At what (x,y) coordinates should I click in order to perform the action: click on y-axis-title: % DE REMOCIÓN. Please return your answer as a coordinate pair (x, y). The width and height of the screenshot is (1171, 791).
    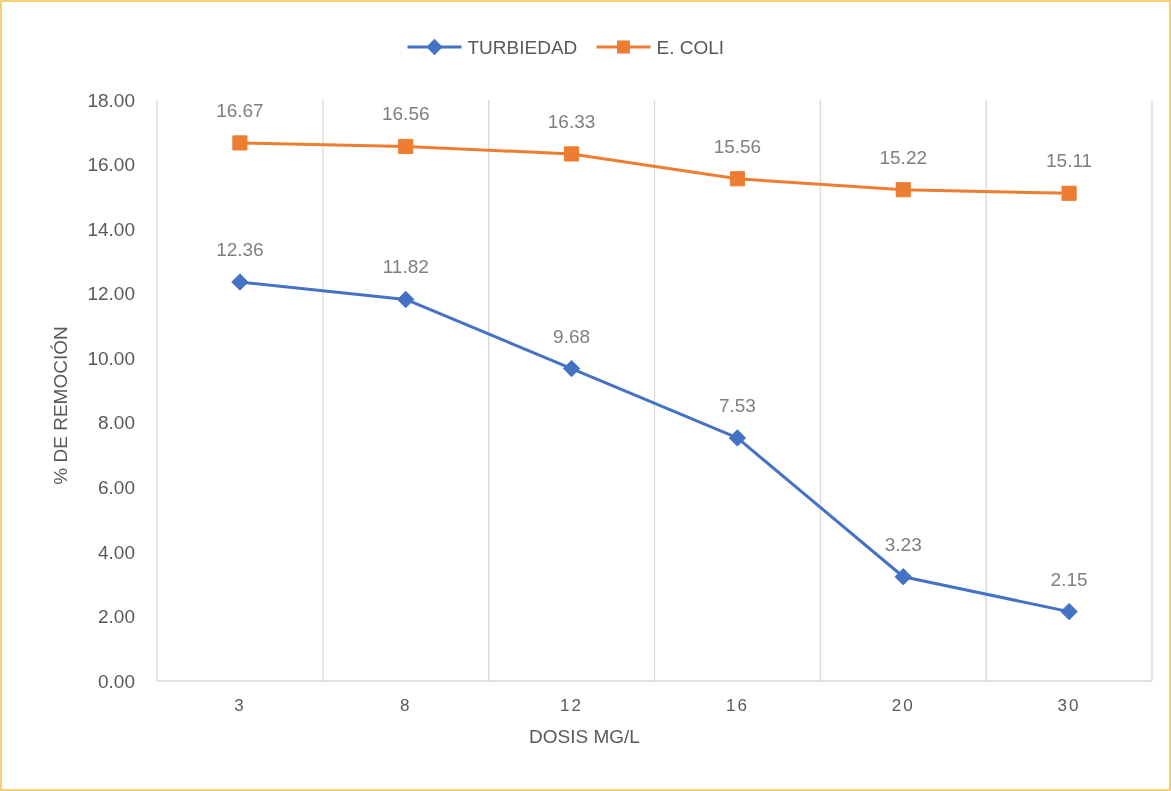
    Looking at the image, I should click on (60, 405).